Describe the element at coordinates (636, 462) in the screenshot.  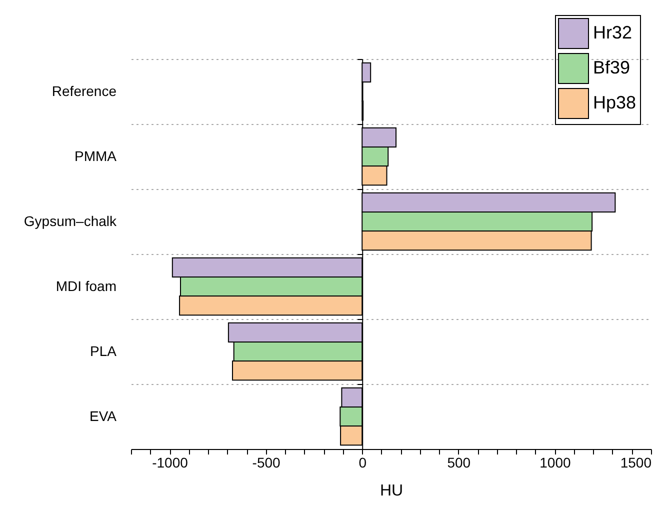
I see `x-tick-label: 1500` at that location.